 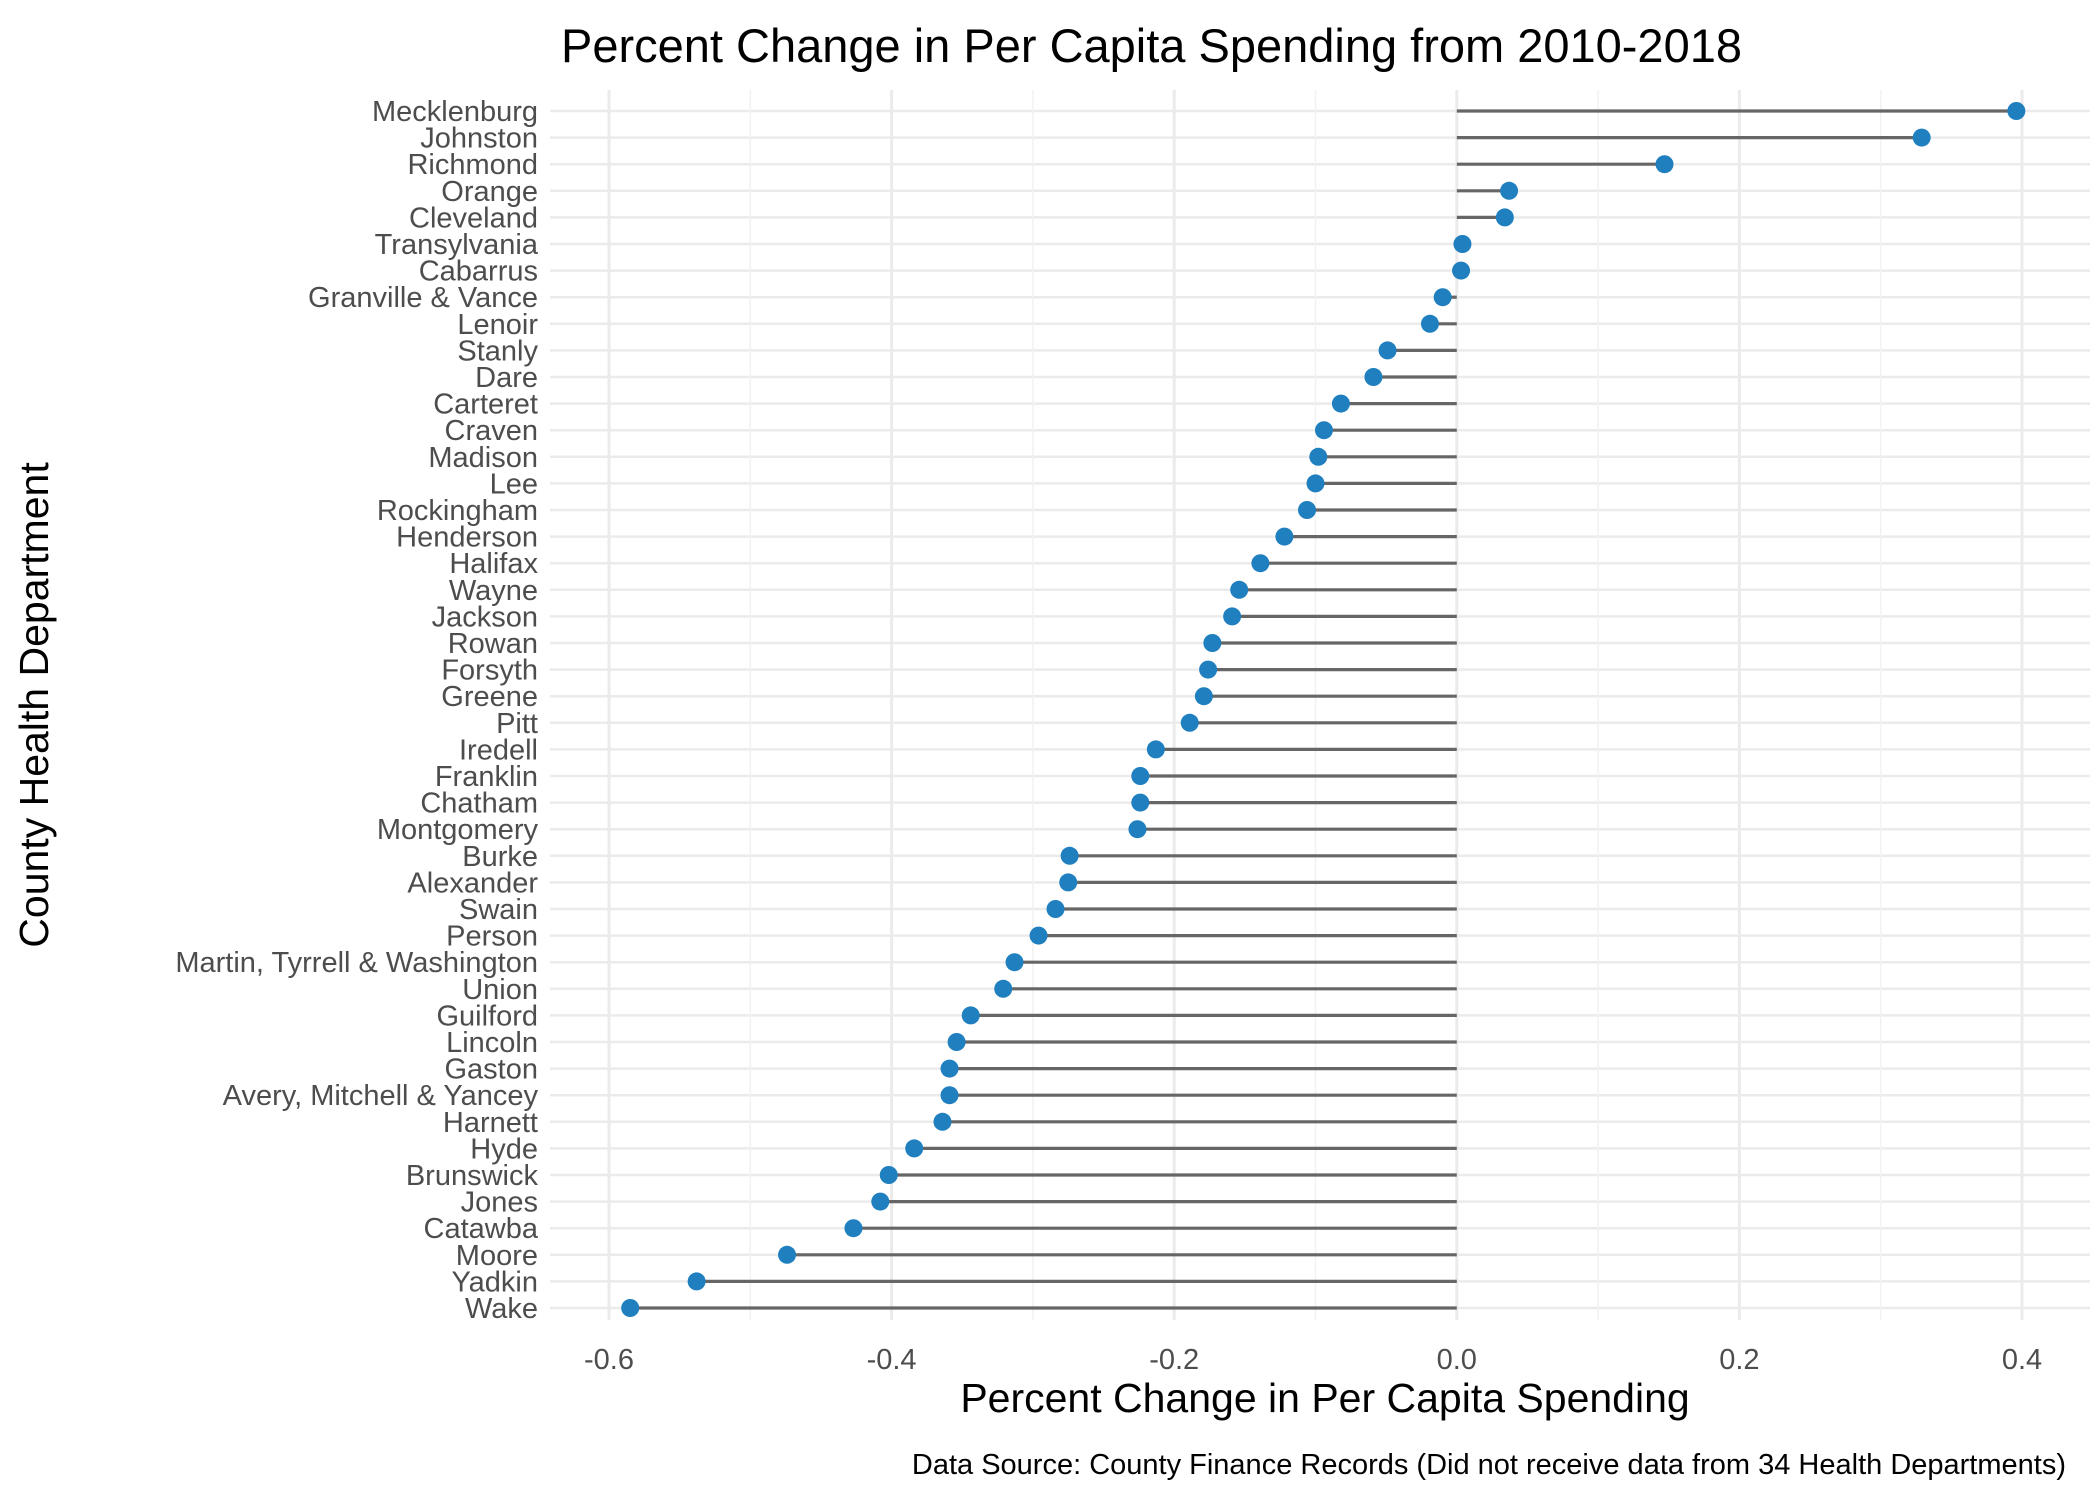 I want to click on y-tick-label: Carteret, so click(x=485, y=405).